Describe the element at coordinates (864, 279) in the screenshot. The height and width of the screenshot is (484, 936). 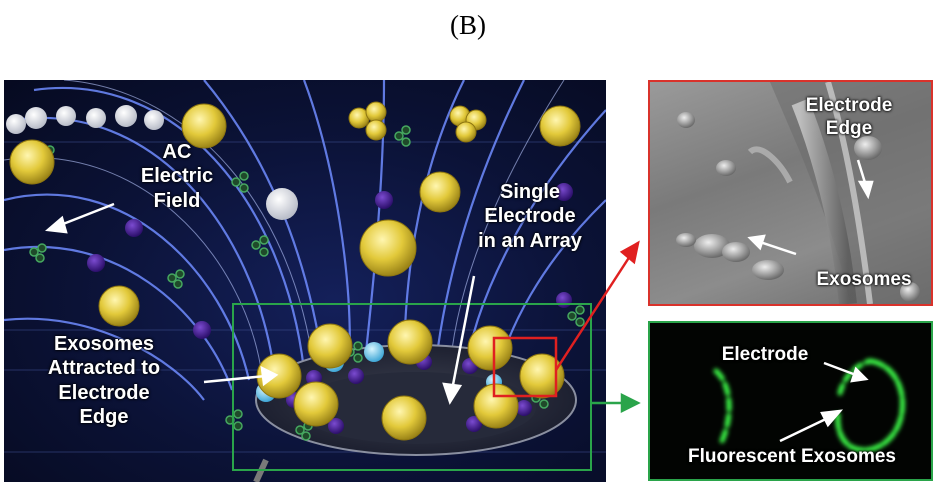
I see `exosomes-label: Exosomes` at that location.